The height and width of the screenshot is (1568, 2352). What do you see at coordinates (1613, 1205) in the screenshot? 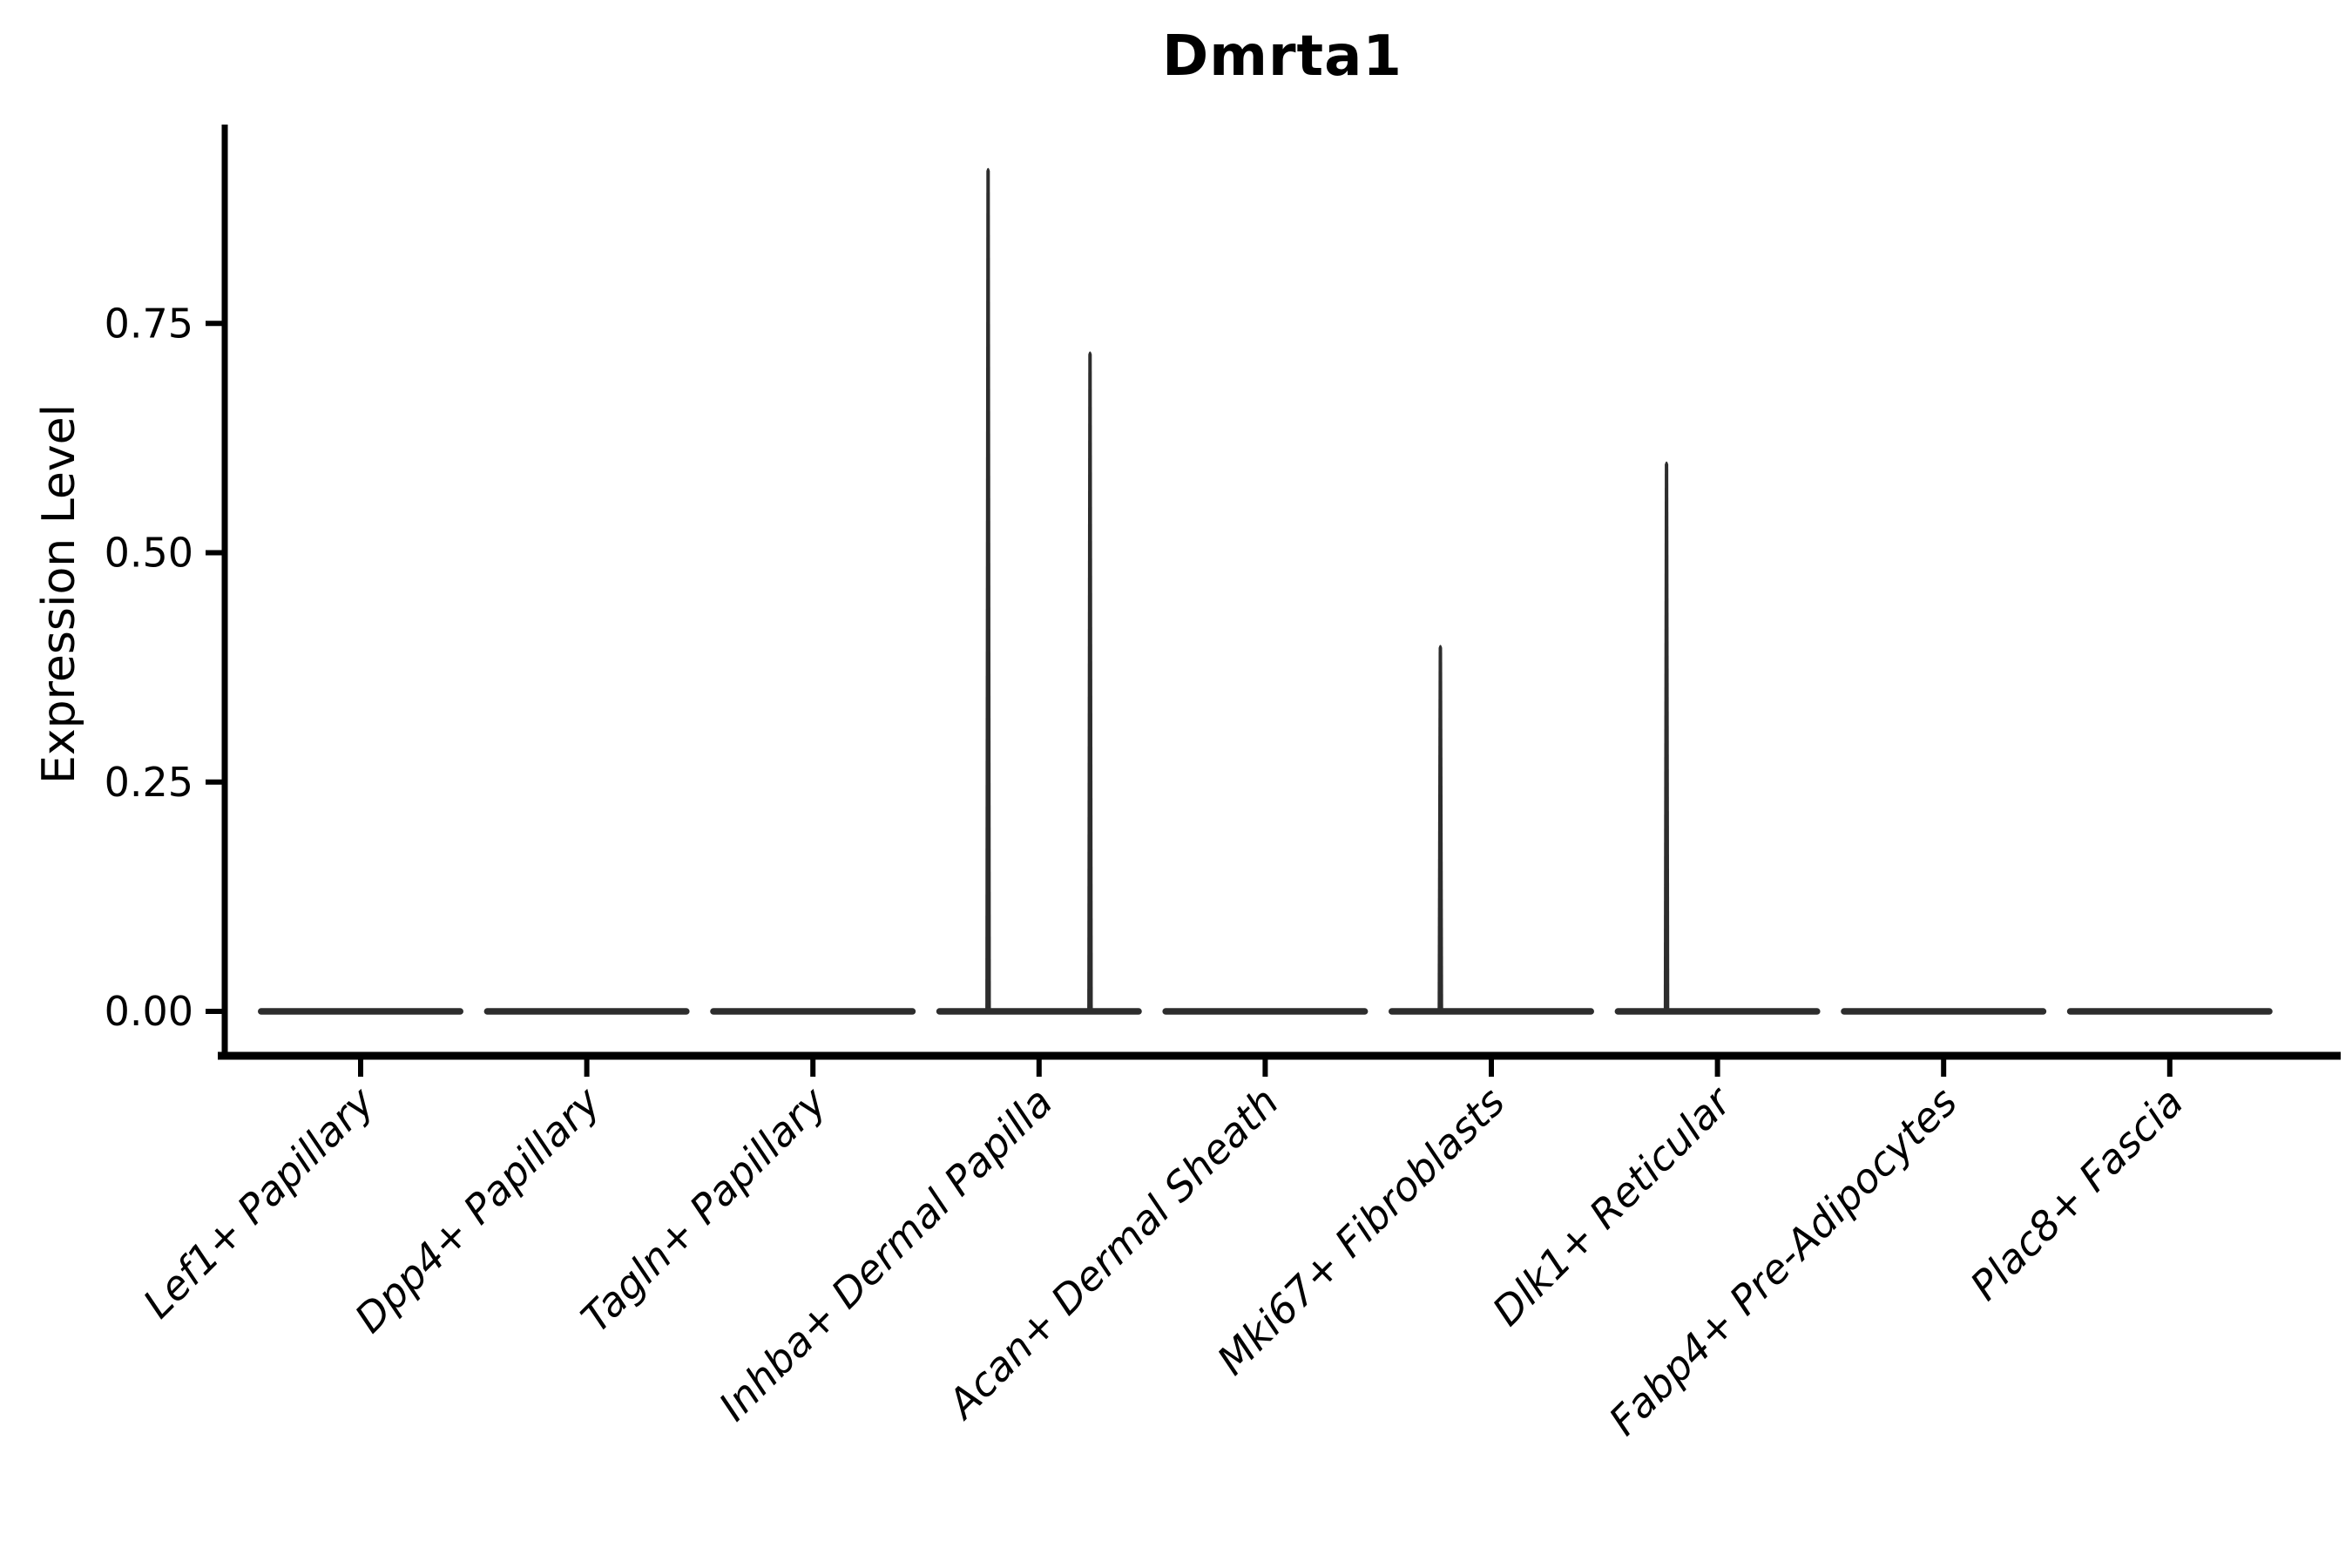
I see `x-tick-label: Dlk1+ Reticular` at bounding box center [1613, 1205].